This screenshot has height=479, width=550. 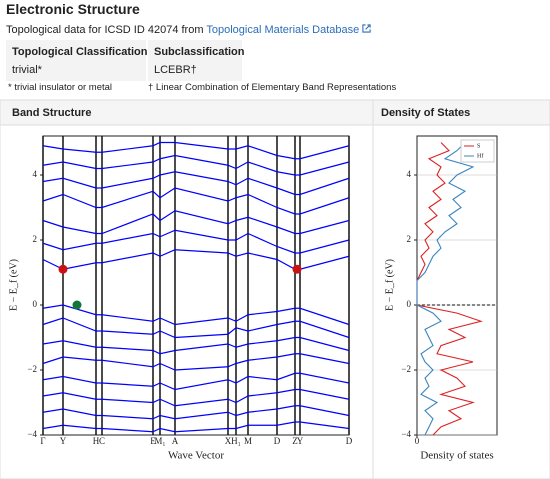 I want to click on x-tick-label: H, so click(x=96, y=441).